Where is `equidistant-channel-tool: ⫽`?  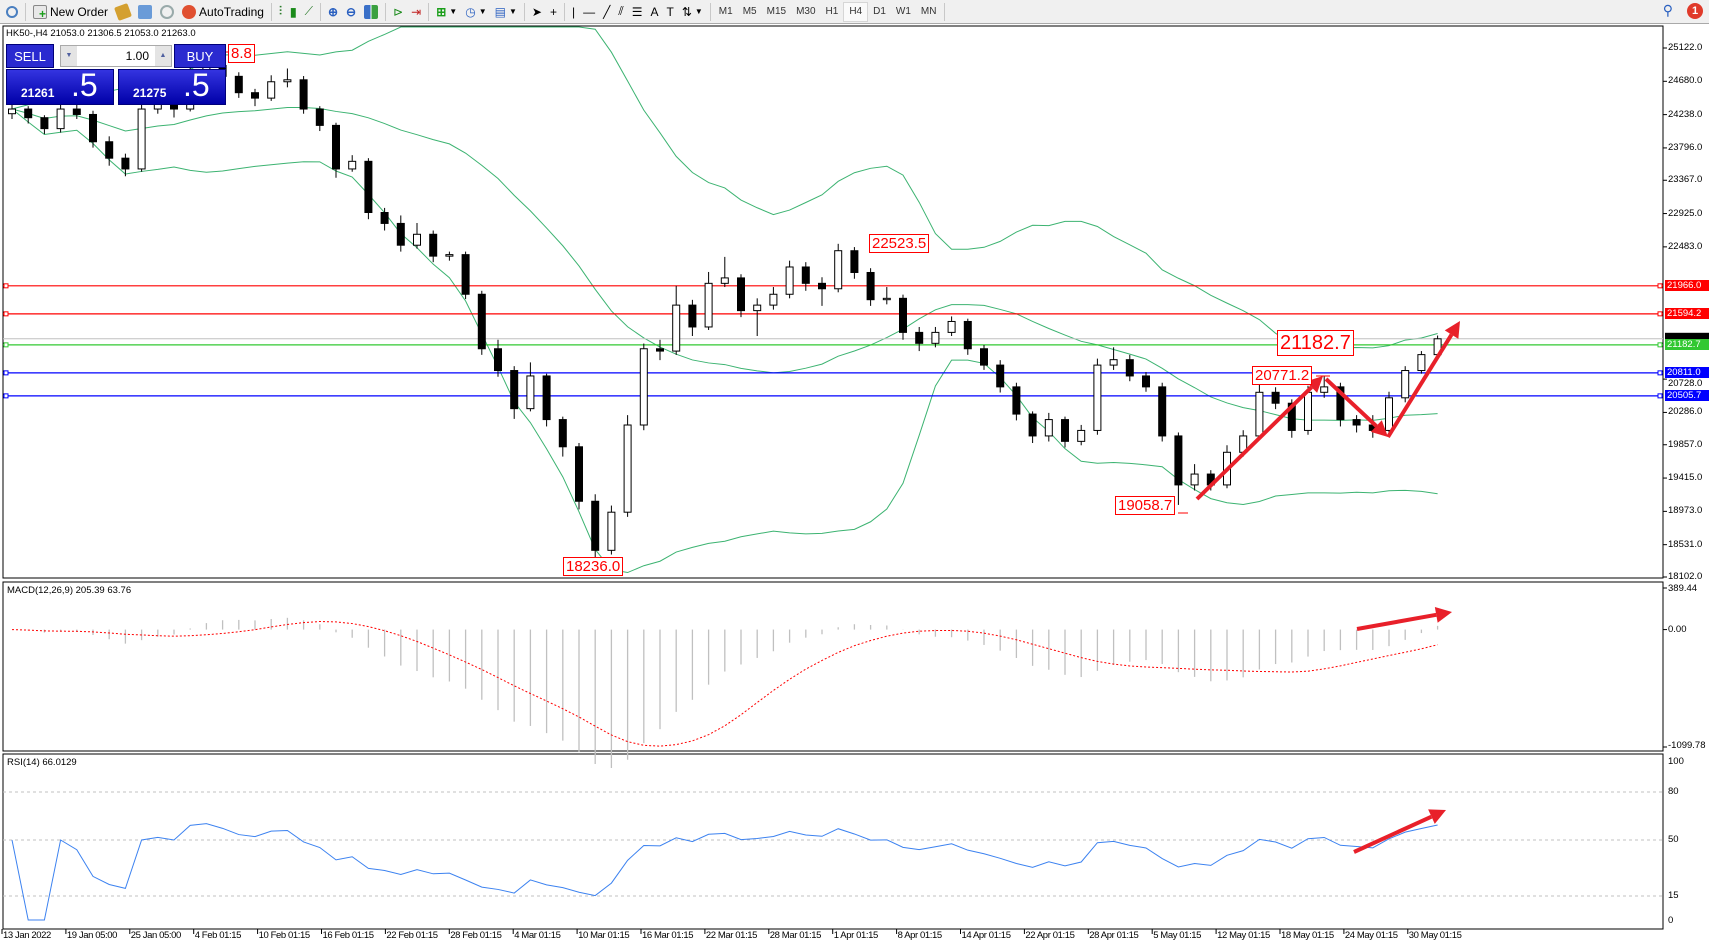 equidistant-channel-tool: ⫽ is located at coordinates (620, 12).